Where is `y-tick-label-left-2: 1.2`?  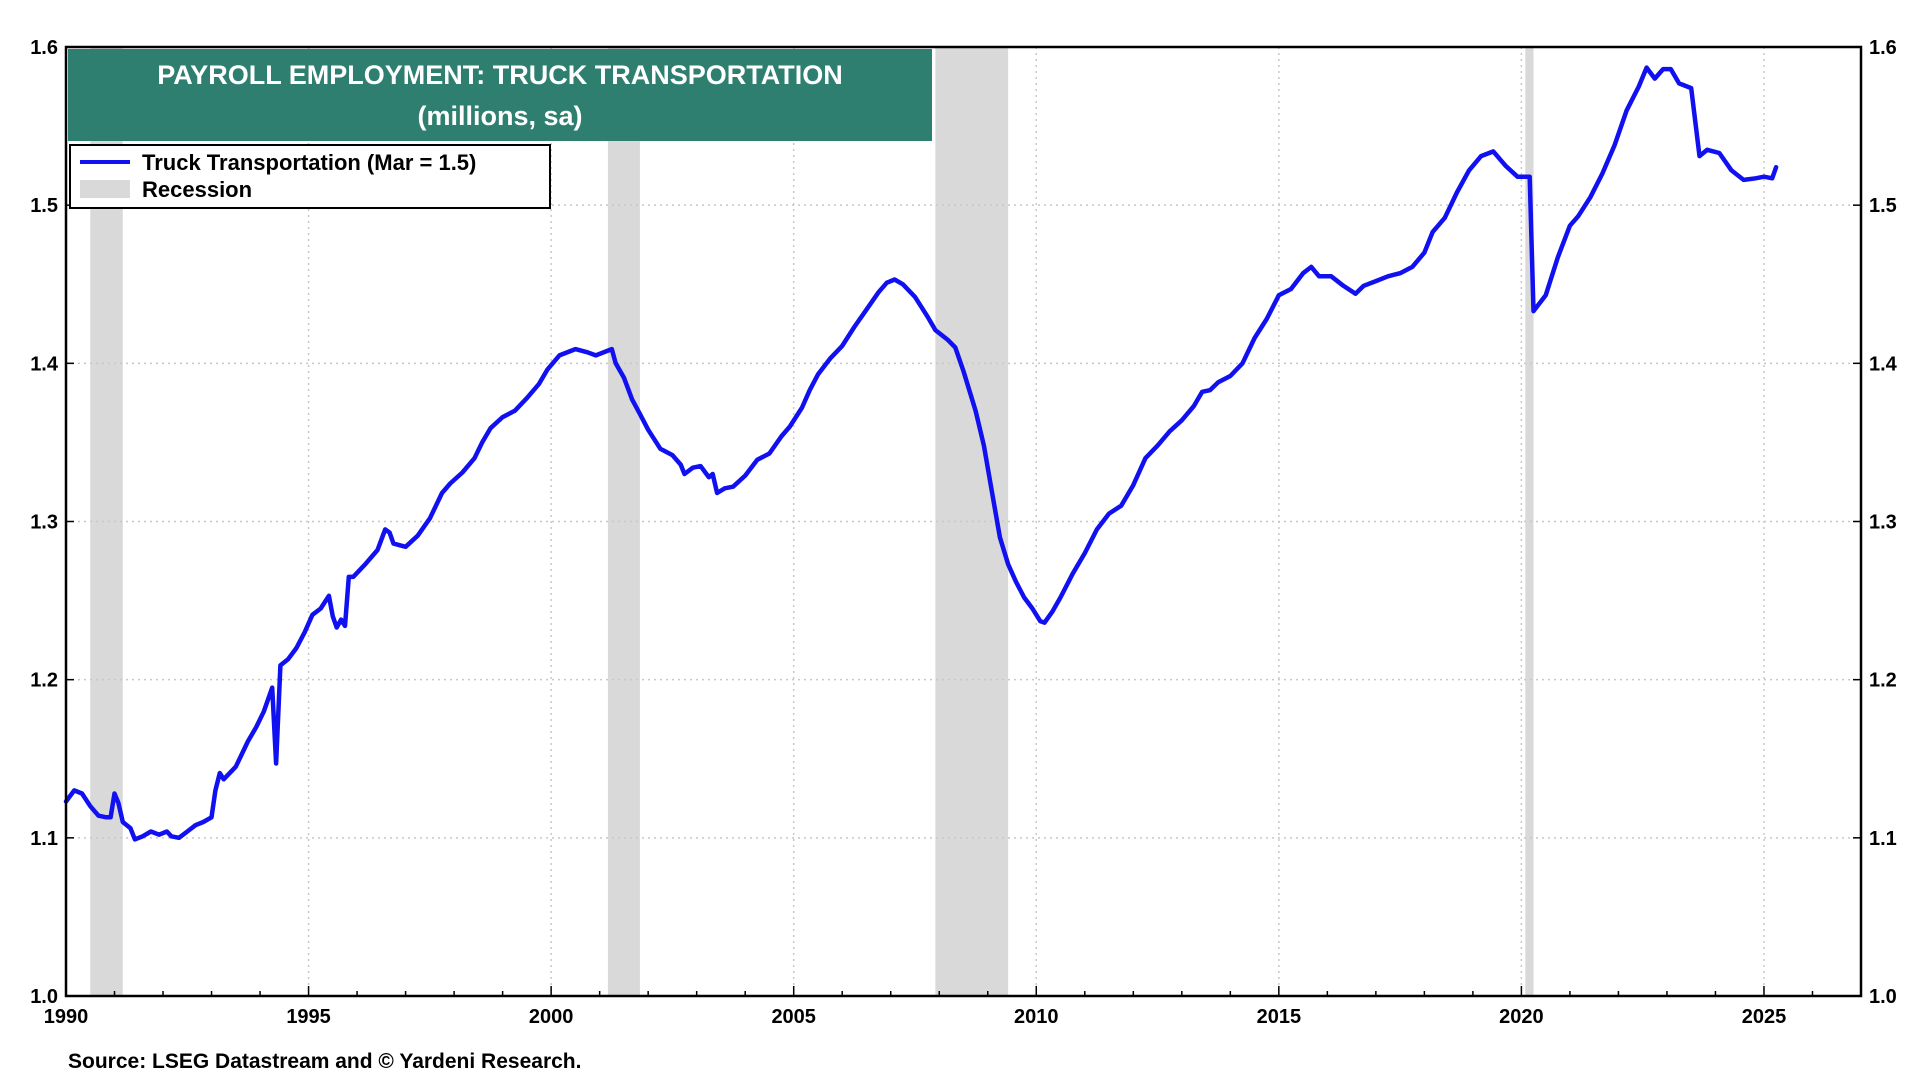 y-tick-label-left-2: 1.2 is located at coordinates (44, 681).